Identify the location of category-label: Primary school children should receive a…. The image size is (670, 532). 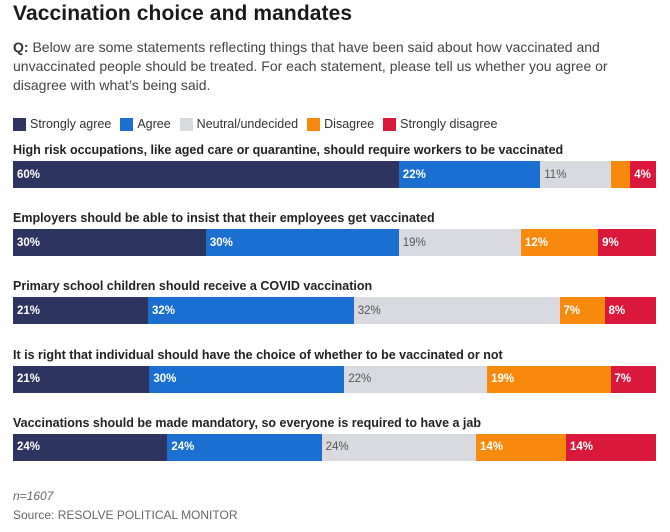
(193, 286).